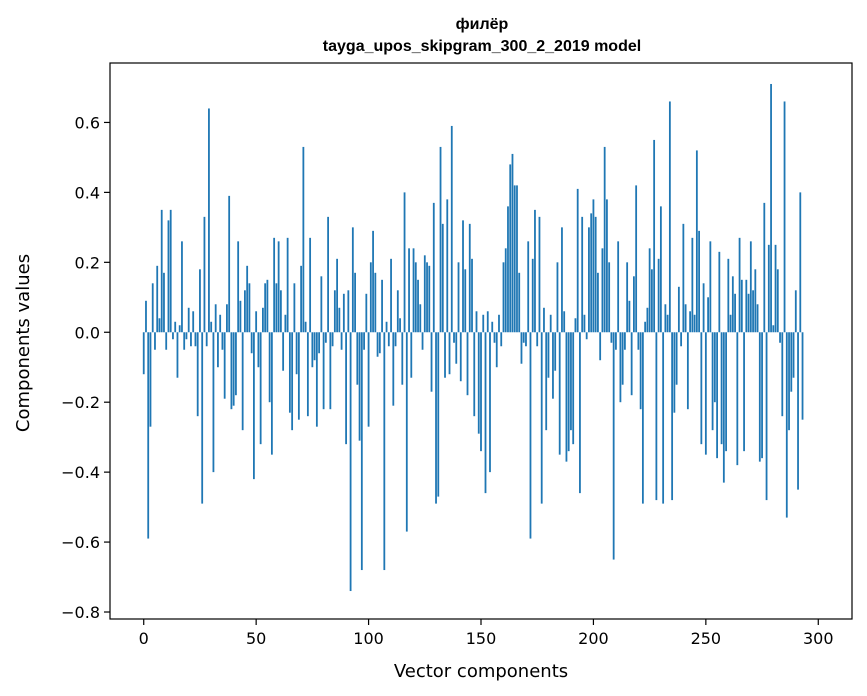 The height and width of the screenshot is (696, 867). Describe the element at coordinates (368, 638) in the screenshot. I see `x-tick-label: 100` at that location.